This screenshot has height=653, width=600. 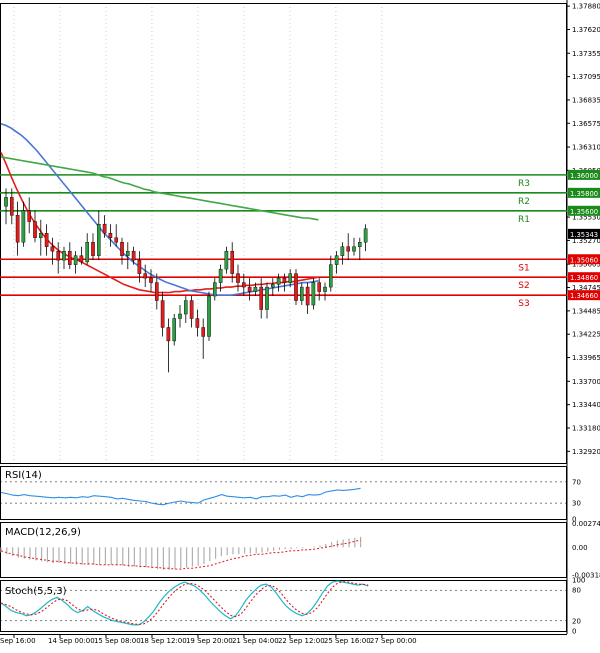 I want to click on time-tick-label: 19 Sep 20:00, so click(x=209, y=641).